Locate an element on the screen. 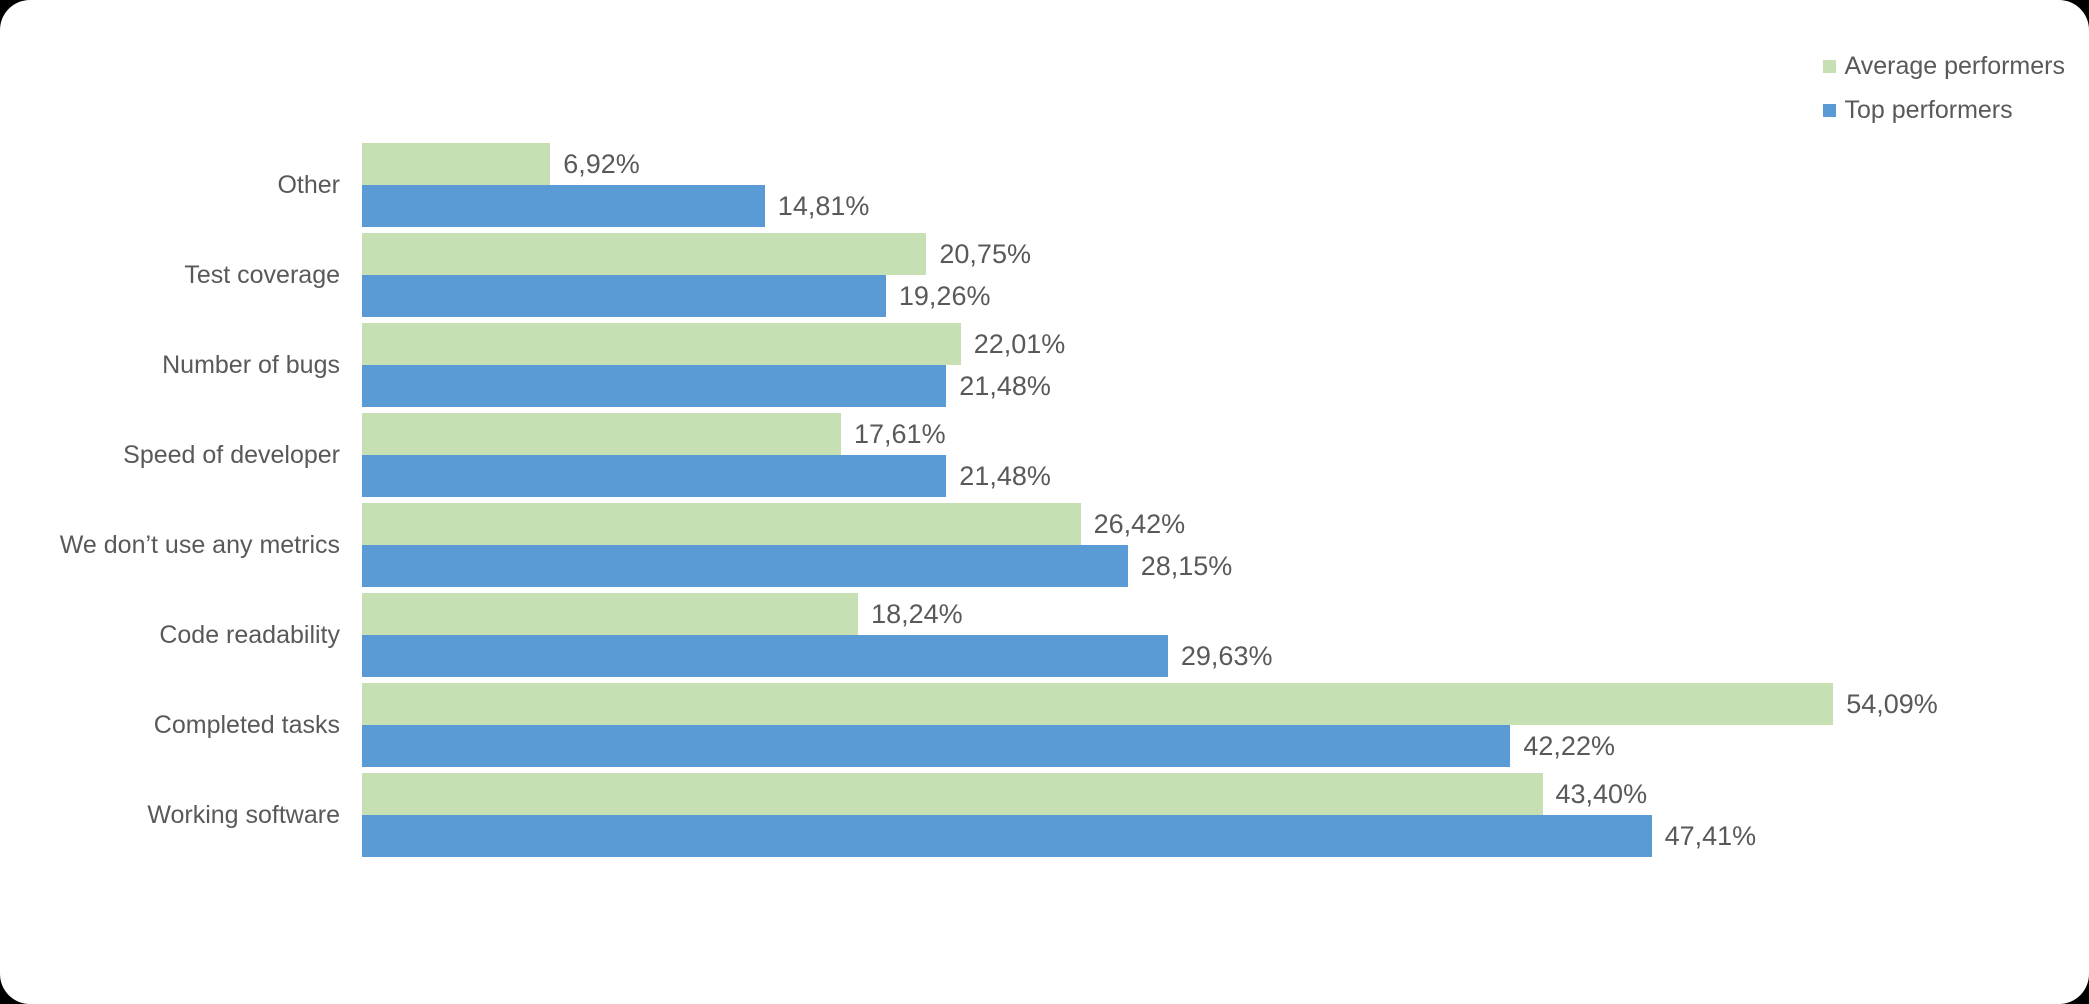 Image resolution: width=2089 pixels, height=1004 pixels. bar-line: 42,22% is located at coordinates (1150, 746).